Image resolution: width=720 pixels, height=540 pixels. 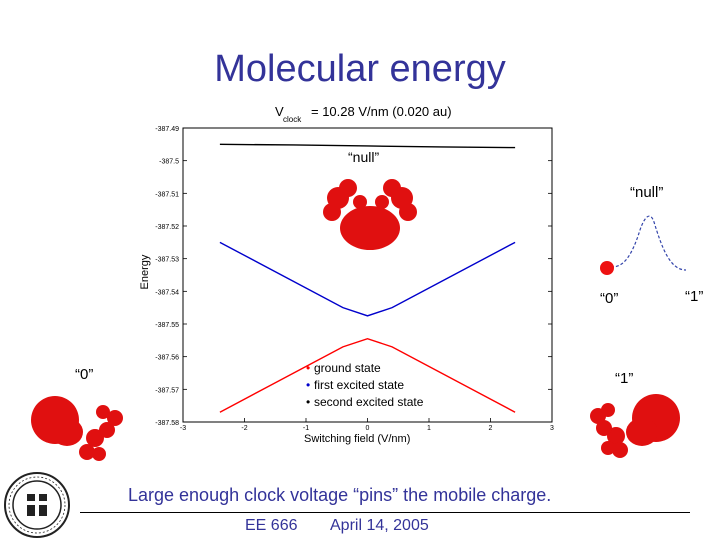 What do you see at coordinates (167, 227) in the screenshot?
I see `y-tick-label: -387.52` at bounding box center [167, 227].